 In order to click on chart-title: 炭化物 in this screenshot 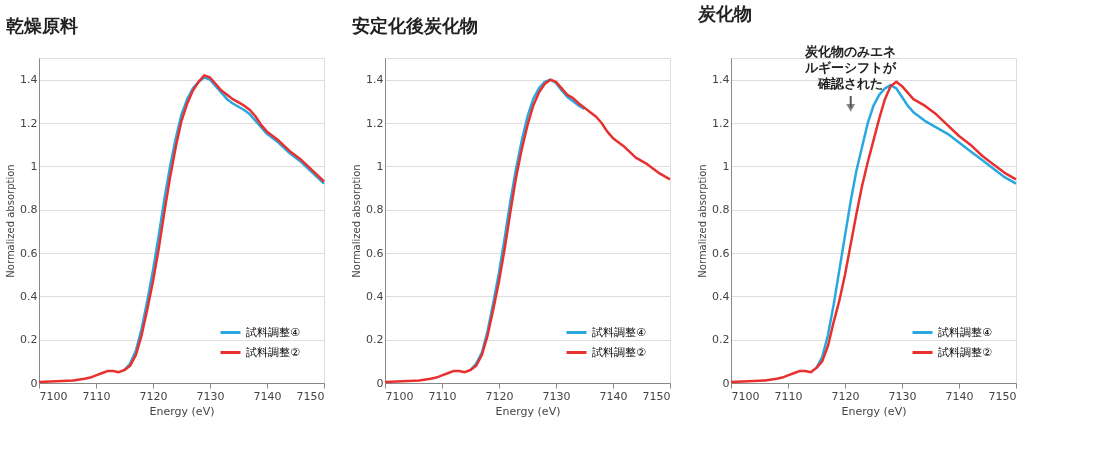, I will do `click(724, 13)`.